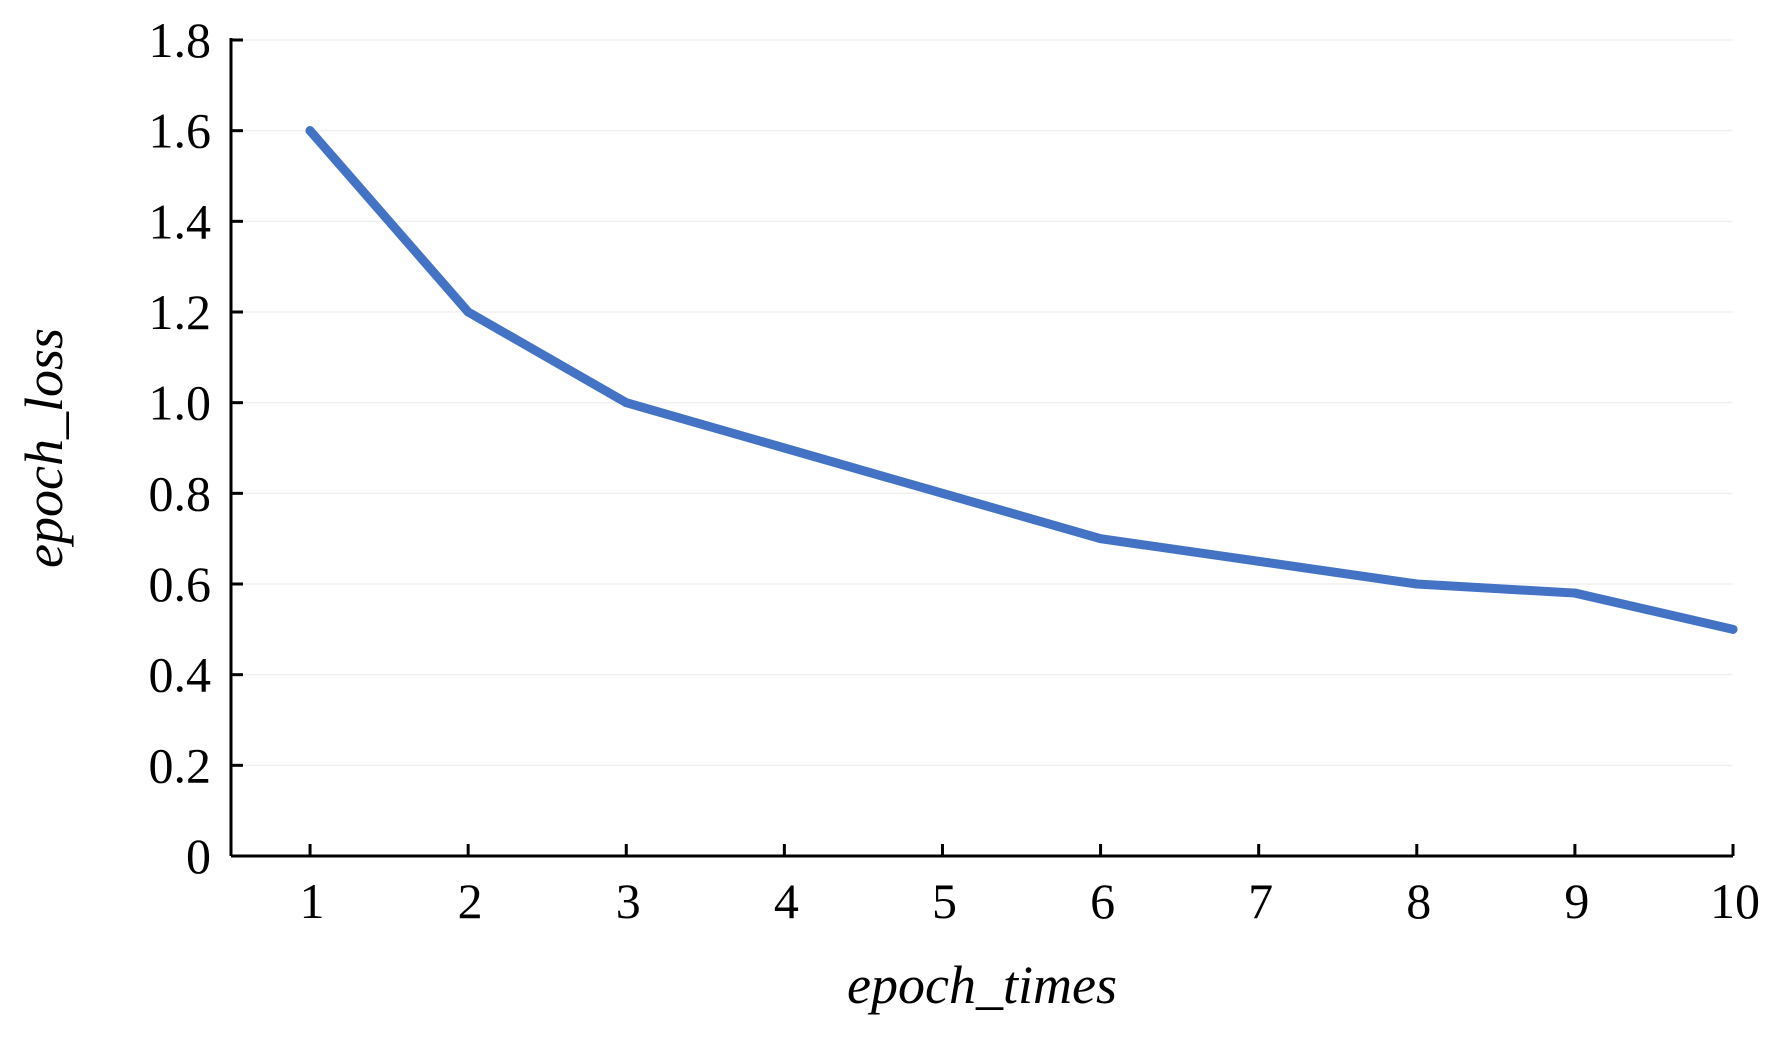 The height and width of the screenshot is (1058, 1776). I want to click on x-tick-label: 2, so click(470, 901).